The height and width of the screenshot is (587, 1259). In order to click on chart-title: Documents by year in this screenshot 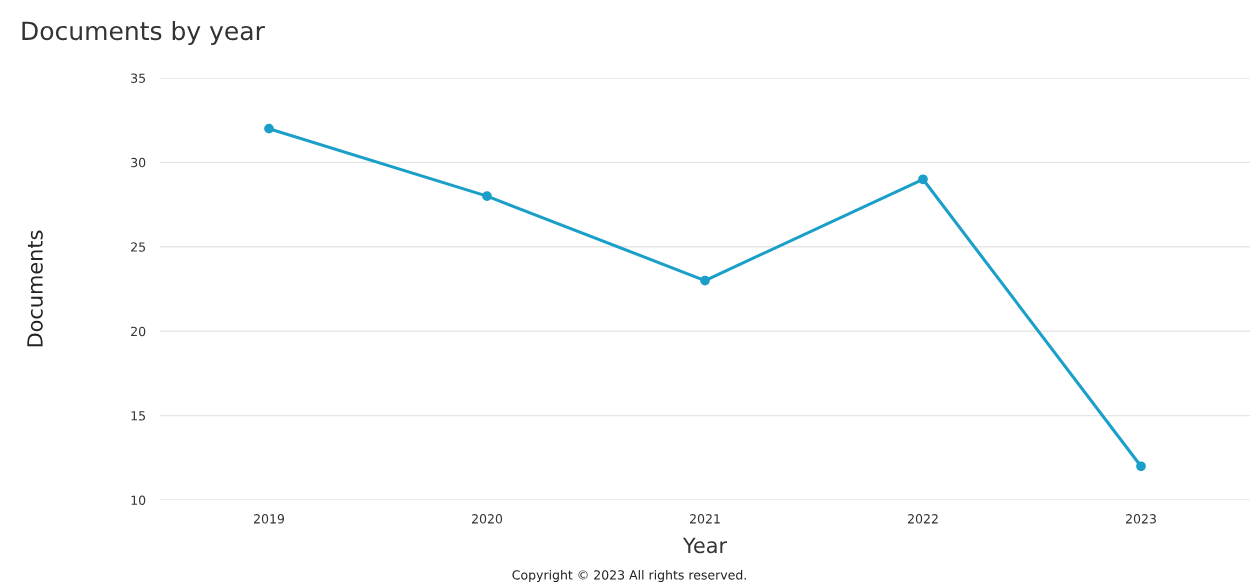, I will do `click(143, 33)`.